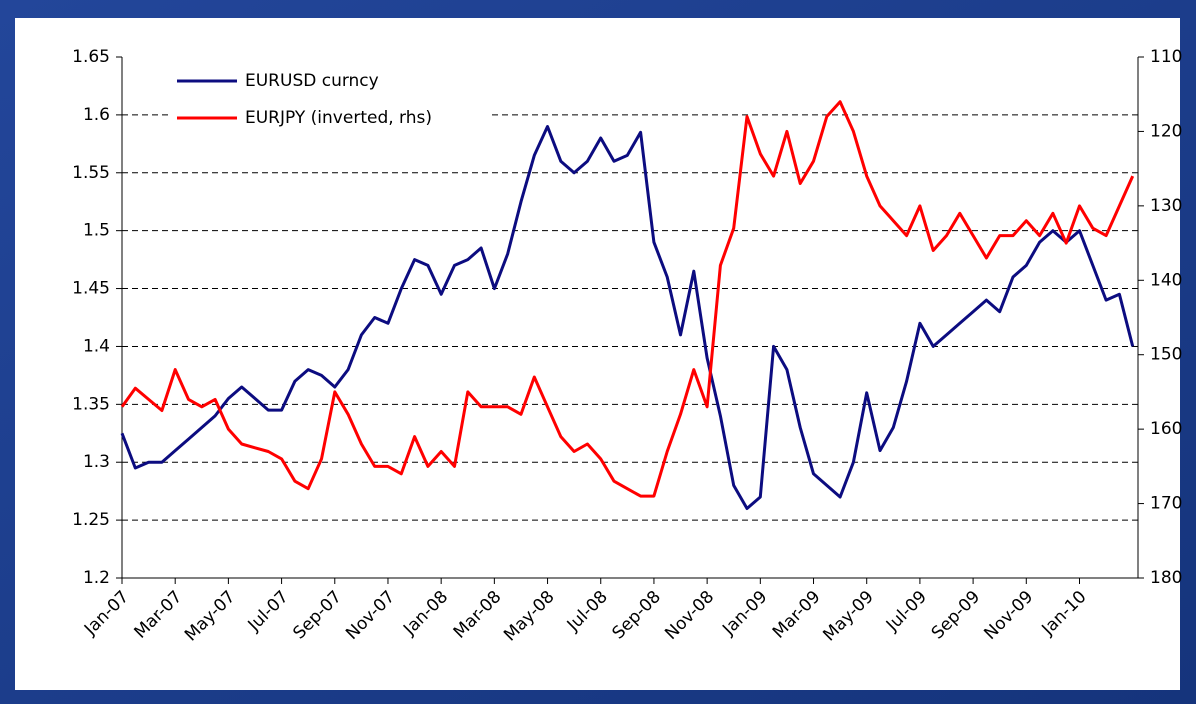  Describe the element at coordinates (338, 118) in the screenshot. I see `legend-label: EURJPY (inverted, rhs)` at that location.